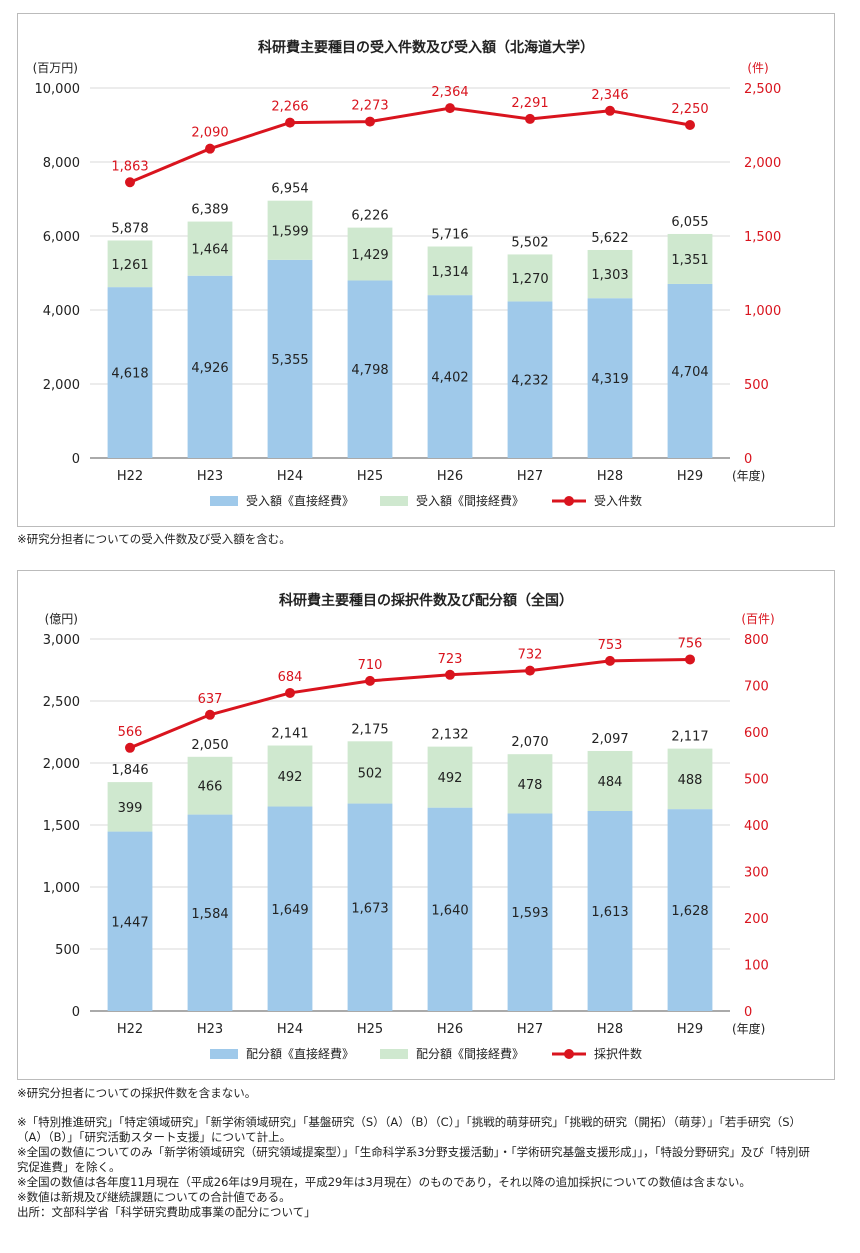 The width and height of the screenshot is (860, 1253). I want to click on bar-indirect-label: 1,261, so click(129, 265).